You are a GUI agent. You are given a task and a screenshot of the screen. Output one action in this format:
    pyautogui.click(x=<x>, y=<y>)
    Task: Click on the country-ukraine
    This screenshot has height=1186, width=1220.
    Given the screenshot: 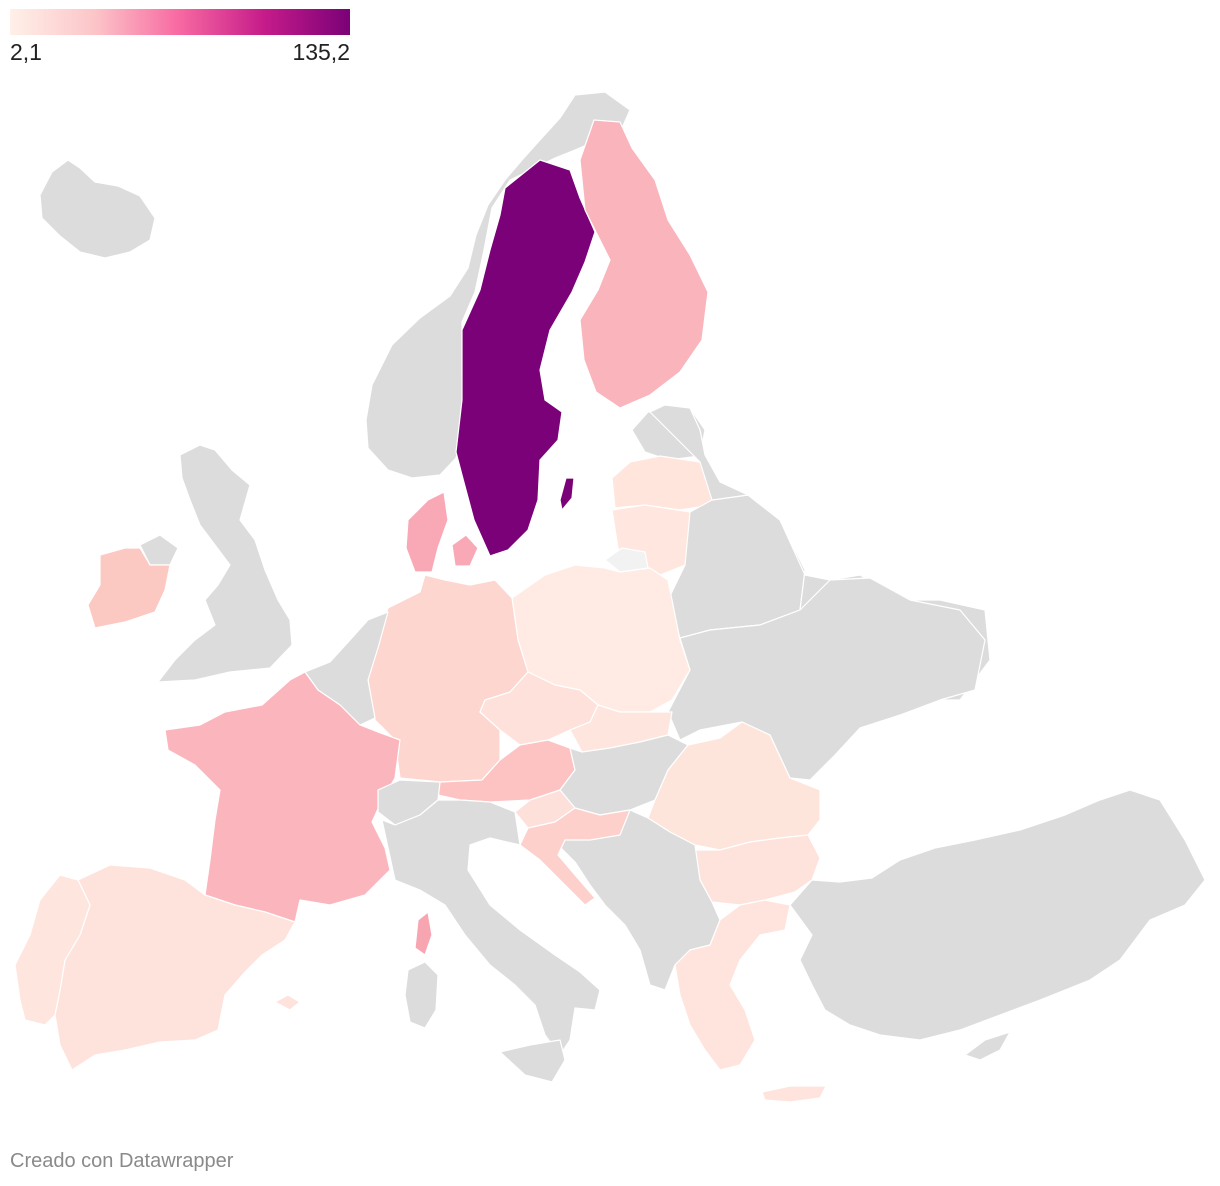 What is the action you would take?
    pyautogui.click(x=826, y=679)
    